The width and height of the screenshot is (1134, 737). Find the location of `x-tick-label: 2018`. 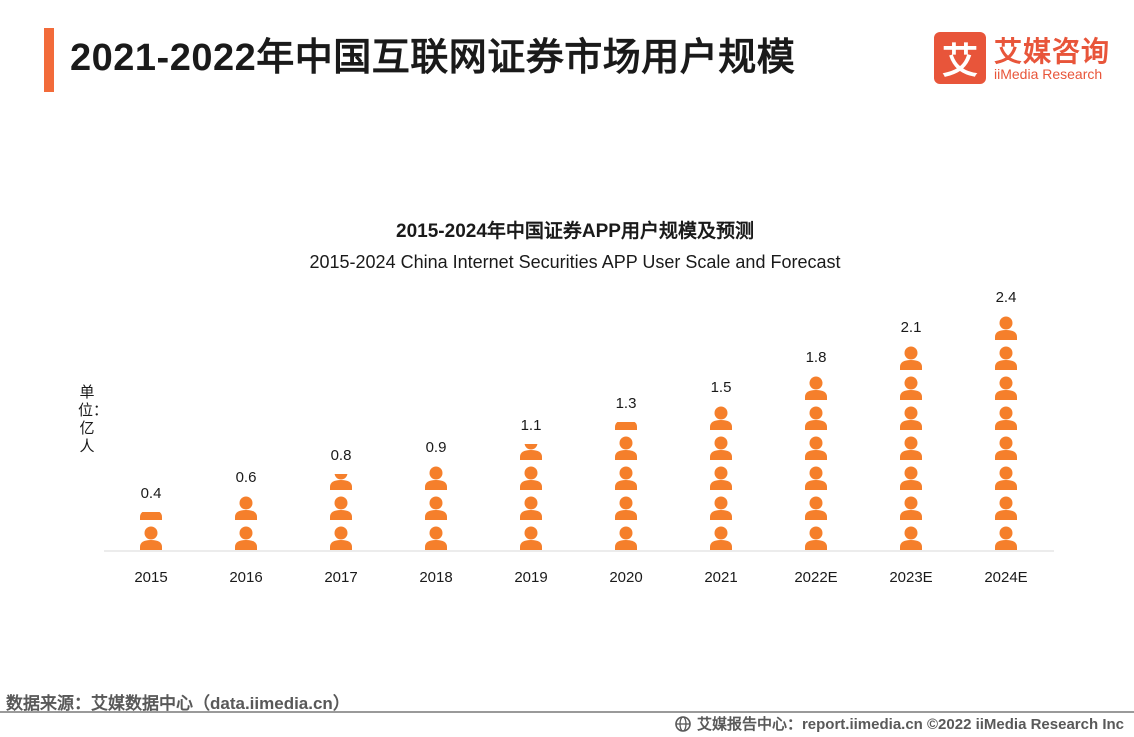

x-tick-label: 2018 is located at coordinates (435, 577).